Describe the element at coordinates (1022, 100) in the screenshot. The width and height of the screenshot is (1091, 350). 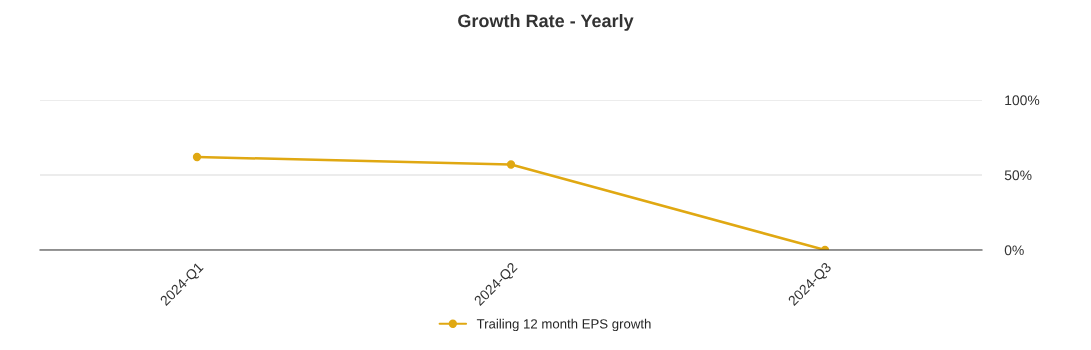
I see `y-tick-label: 100%` at that location.